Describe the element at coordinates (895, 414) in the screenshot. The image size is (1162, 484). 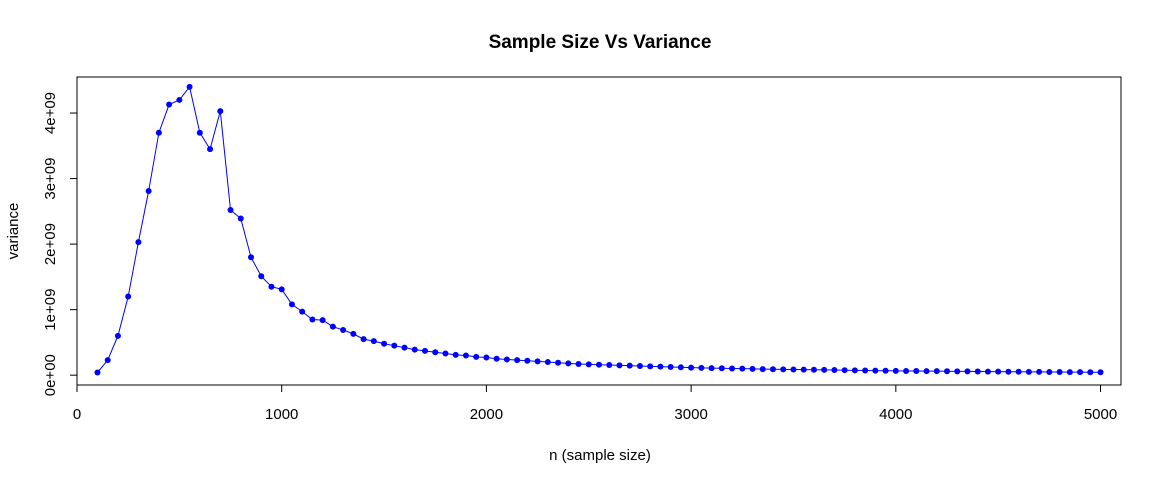
I see `x-tick-label: 4000` at that location.